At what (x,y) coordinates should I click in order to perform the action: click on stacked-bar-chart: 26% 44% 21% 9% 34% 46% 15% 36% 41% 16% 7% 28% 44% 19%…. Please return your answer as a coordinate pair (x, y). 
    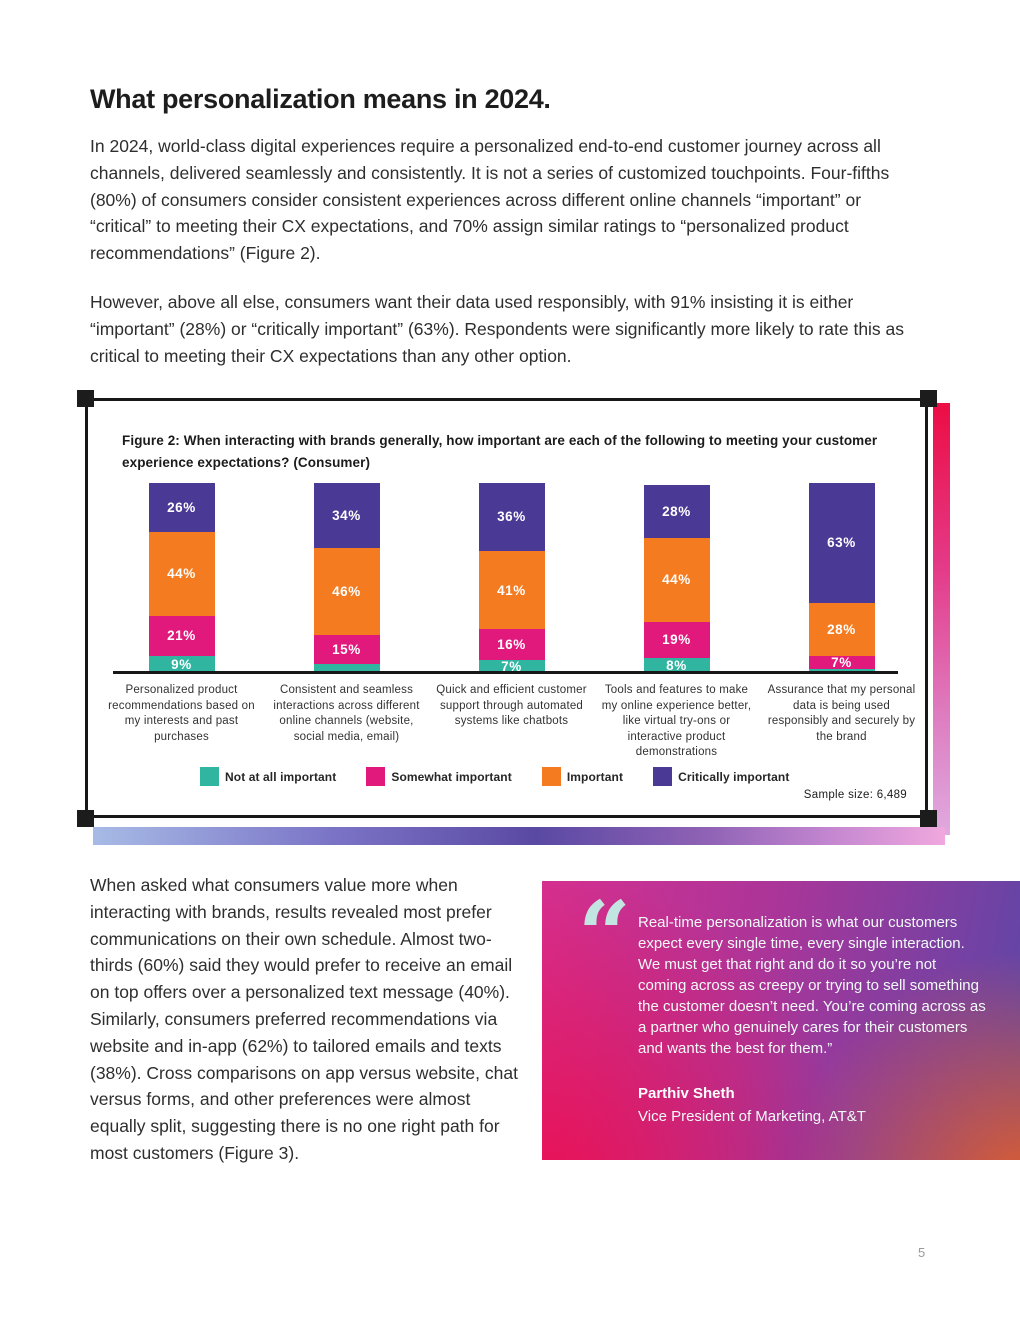
    Looking at the image, I should click on (511, 578).